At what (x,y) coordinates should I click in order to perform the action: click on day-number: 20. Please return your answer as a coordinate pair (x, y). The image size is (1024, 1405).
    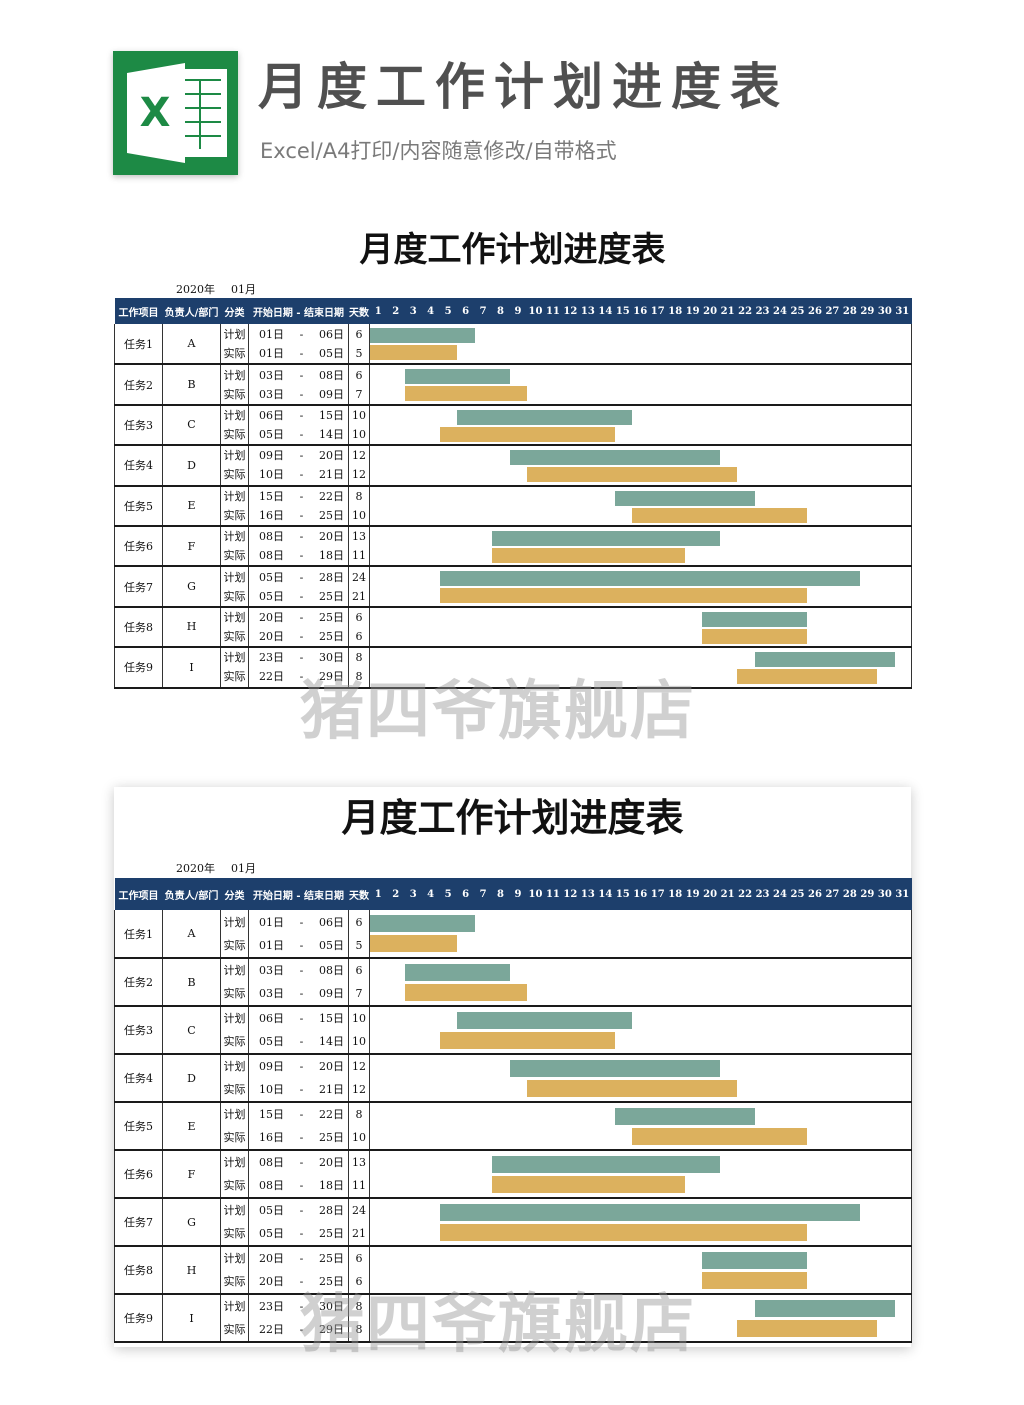
    Looking at the image, I should click on (710, 894).